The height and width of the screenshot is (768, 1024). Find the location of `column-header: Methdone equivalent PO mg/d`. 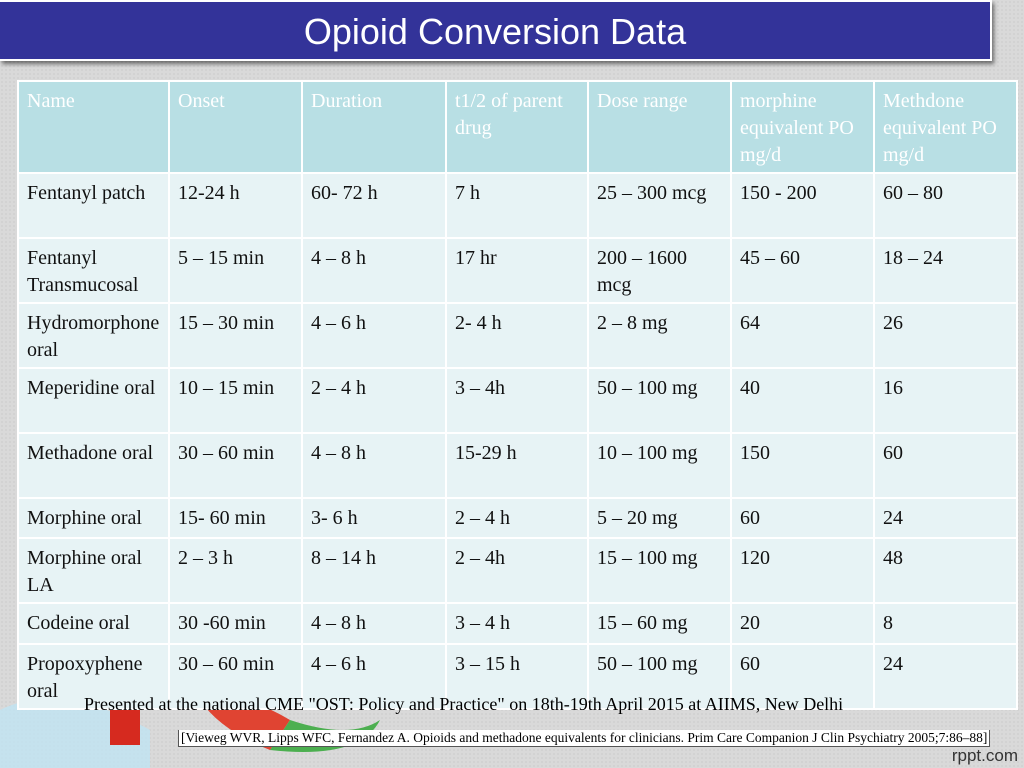

column-header: Methdone equivalent PO mg/d is located at coordinates (945, 127).